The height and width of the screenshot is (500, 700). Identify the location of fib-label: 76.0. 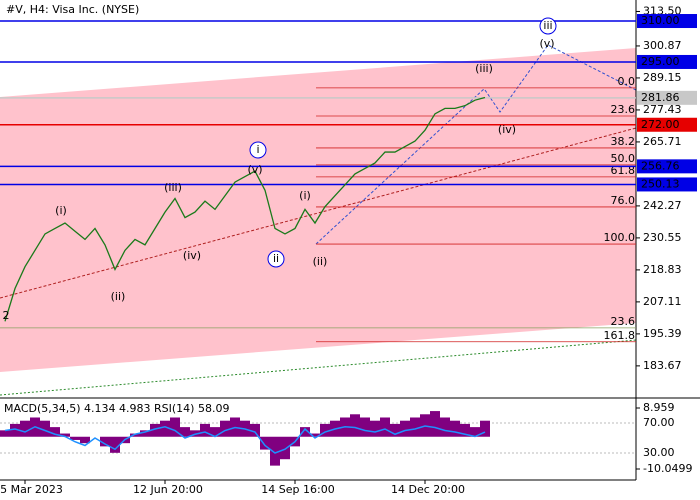
(623, 200).